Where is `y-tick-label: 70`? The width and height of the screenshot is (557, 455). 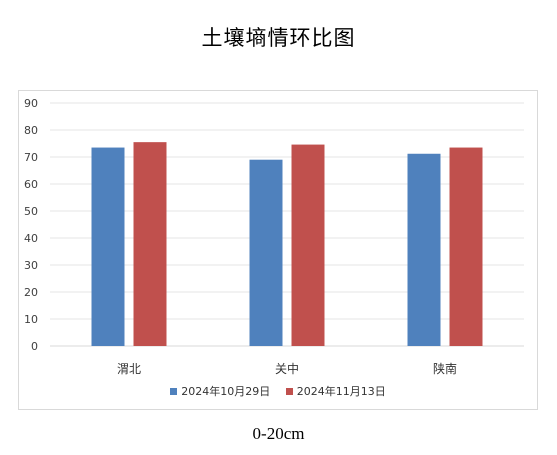 y-tick-label: 70 is located at coordinates (31, 157).